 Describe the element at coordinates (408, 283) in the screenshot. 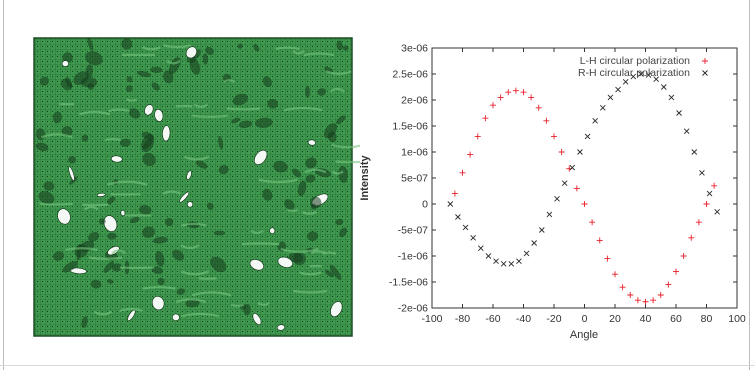

I see `y-tick-label: -1.5e-06` at that location.